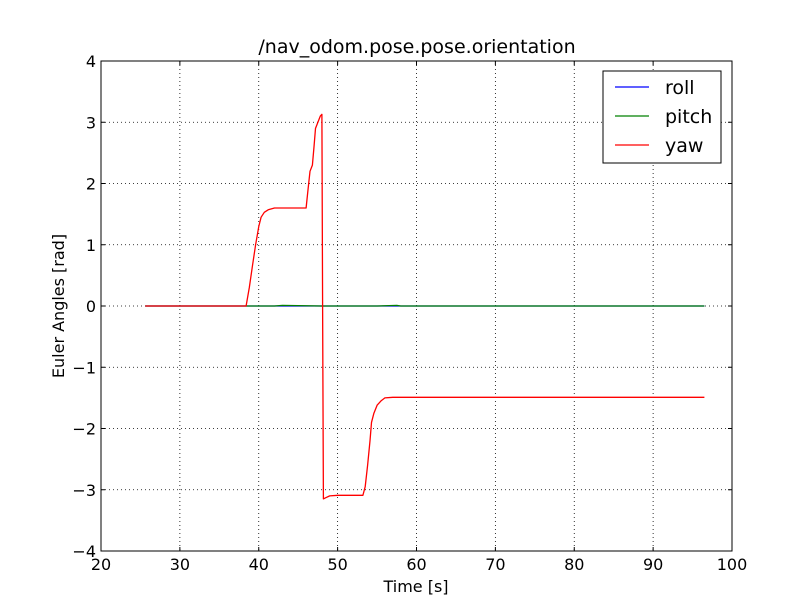  I want to click on y-tick-label: 3, so click(91, 122).